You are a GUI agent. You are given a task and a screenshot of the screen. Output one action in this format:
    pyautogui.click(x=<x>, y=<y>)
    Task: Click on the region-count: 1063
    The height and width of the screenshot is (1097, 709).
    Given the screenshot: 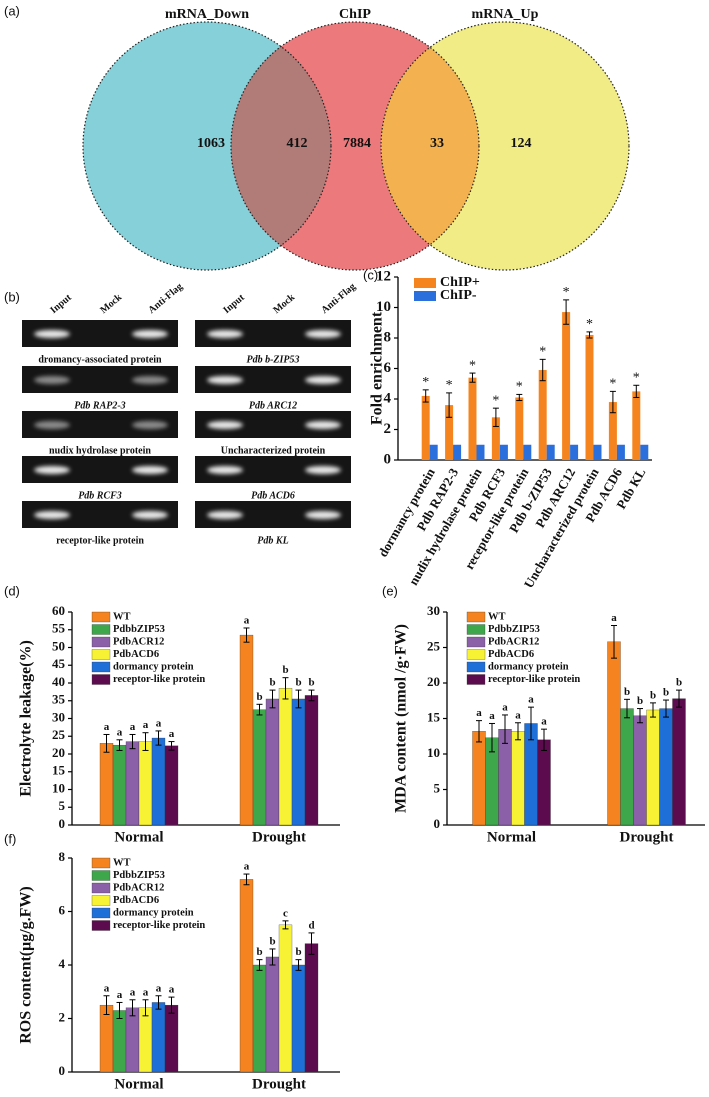 What is the action you would take?
    pyautogui.click(x=211, y=143)
    